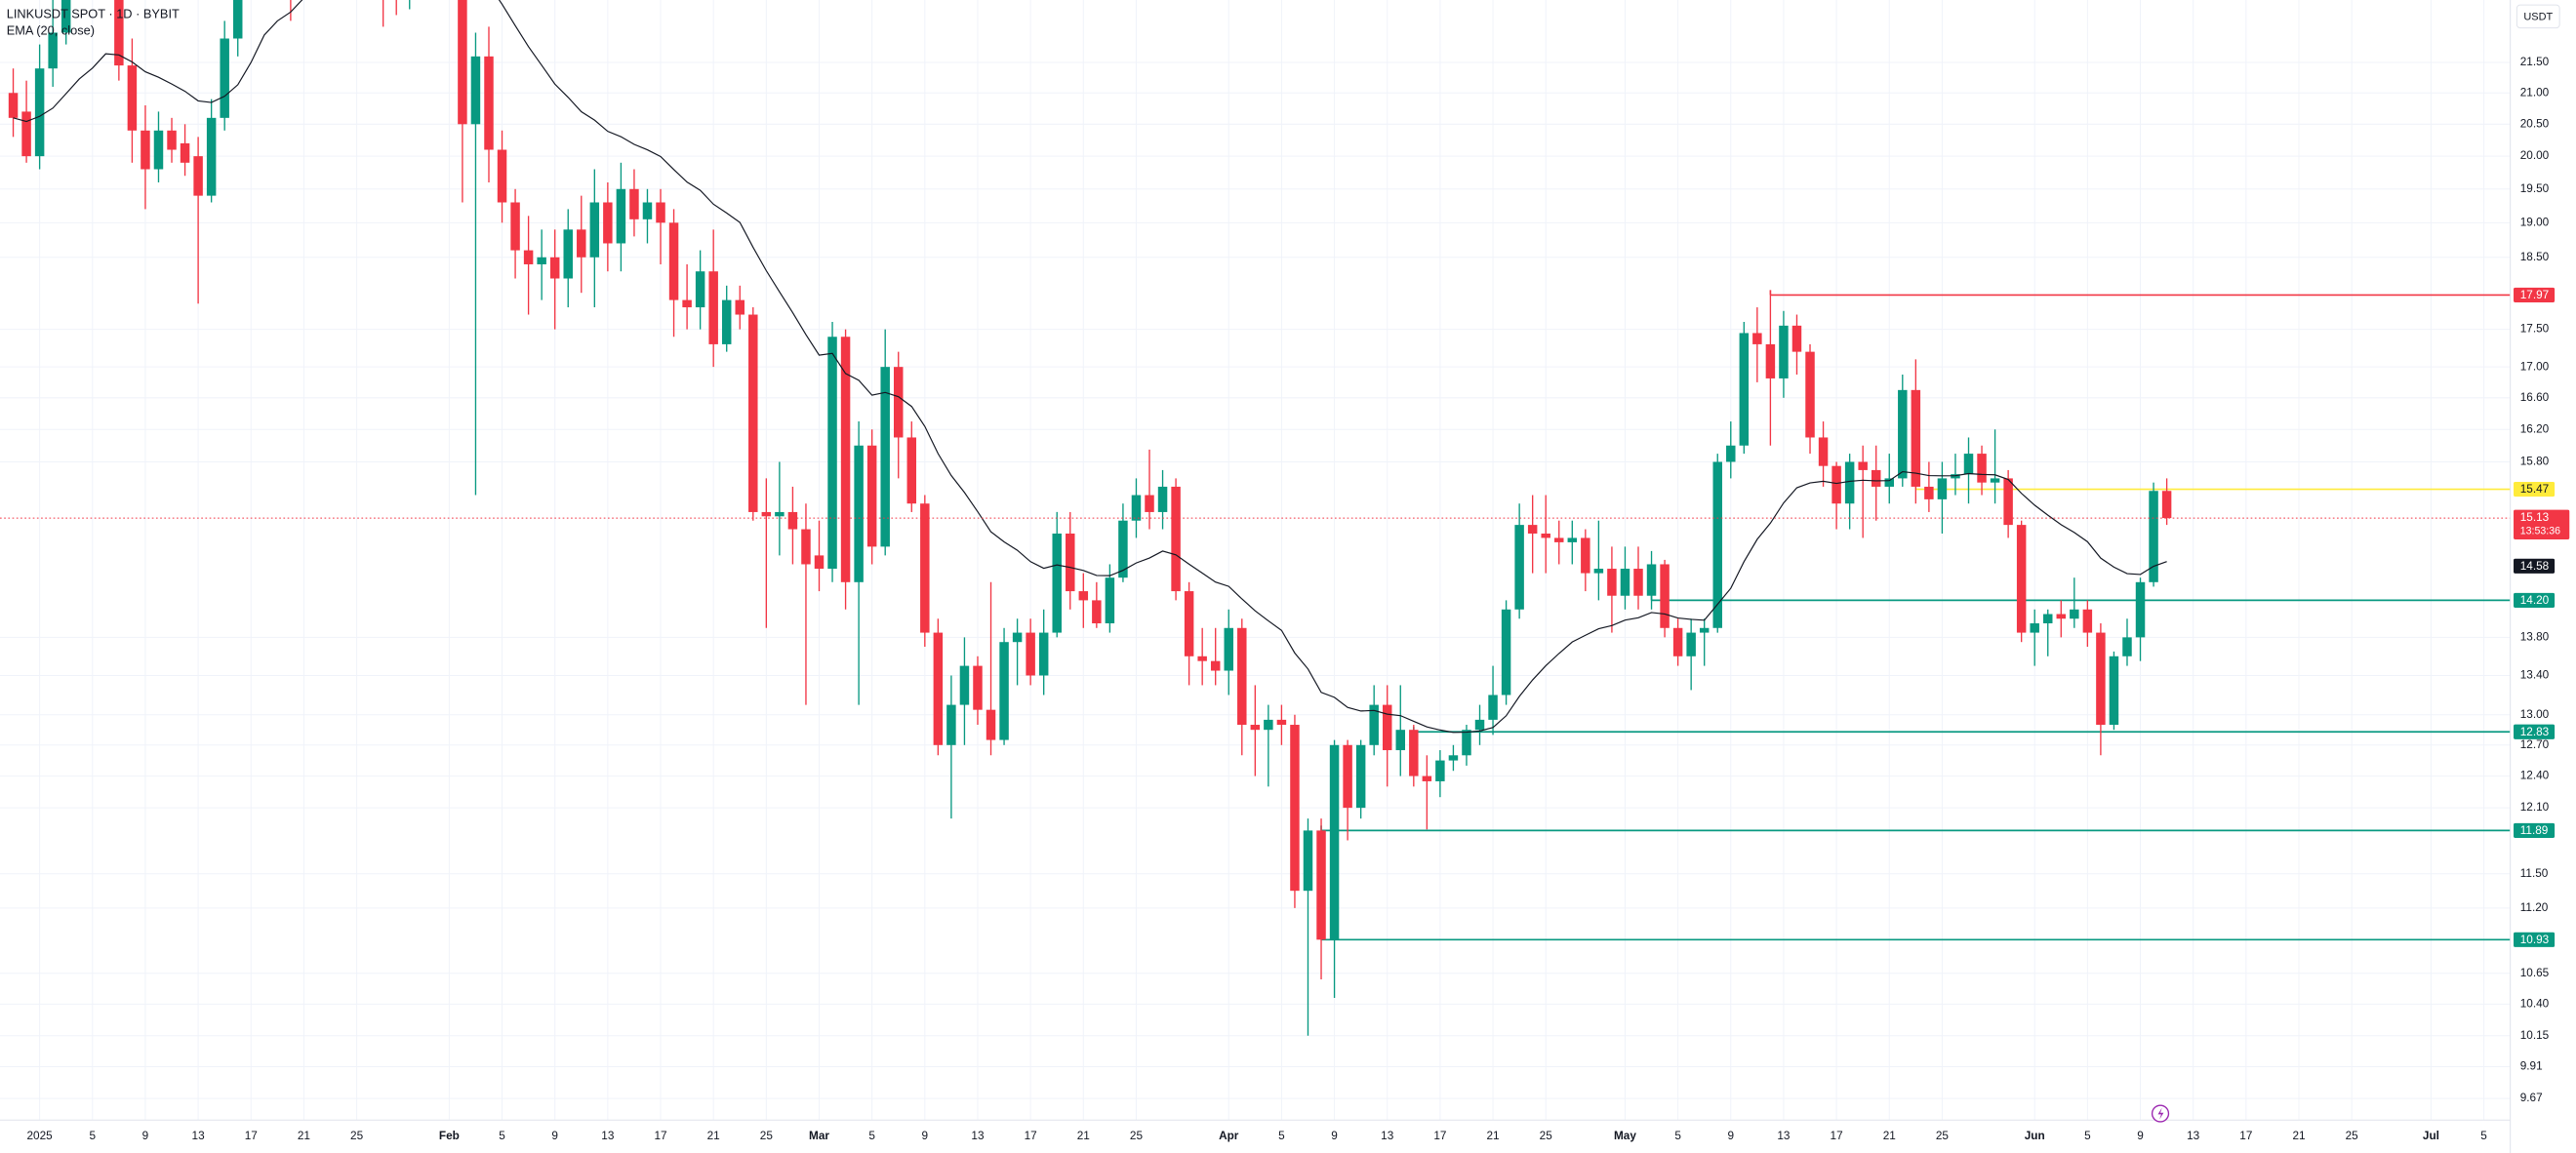 The image size is (2576, 1153). Describe the element at coordinates (1387, 1136) in the screenshot. I see `x-tick-label: 13` at that location.